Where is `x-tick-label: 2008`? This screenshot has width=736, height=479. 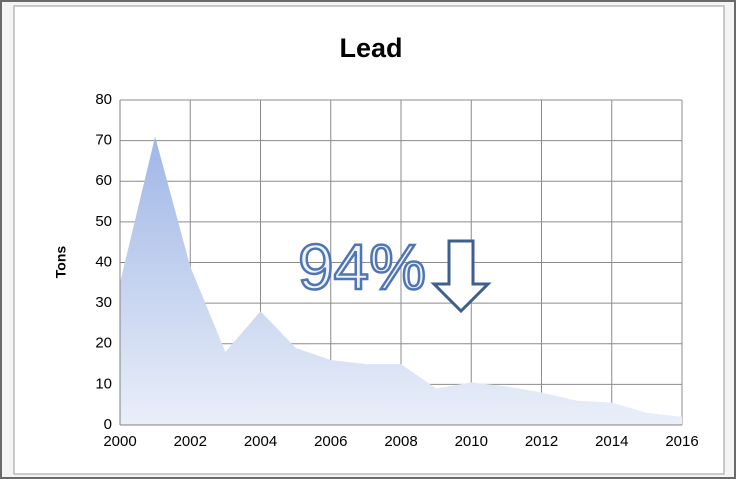 x-tick-label: 2008 is located at coordinates (400, 441).